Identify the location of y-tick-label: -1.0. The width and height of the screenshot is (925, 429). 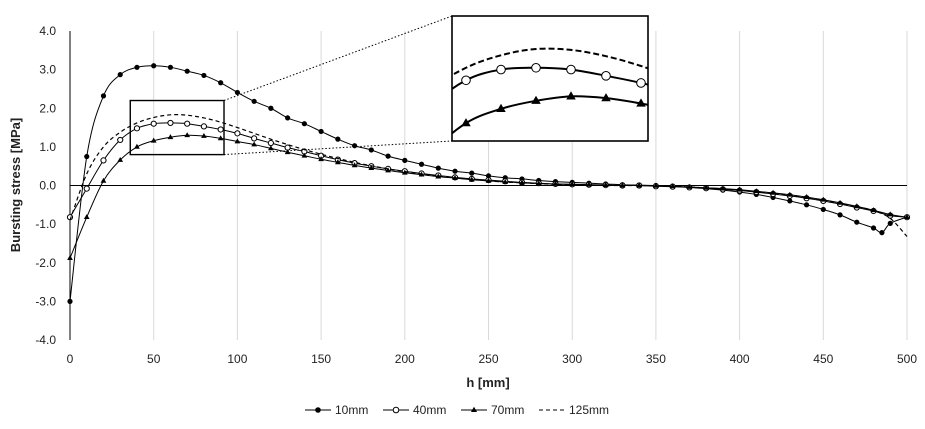
(45, 224).